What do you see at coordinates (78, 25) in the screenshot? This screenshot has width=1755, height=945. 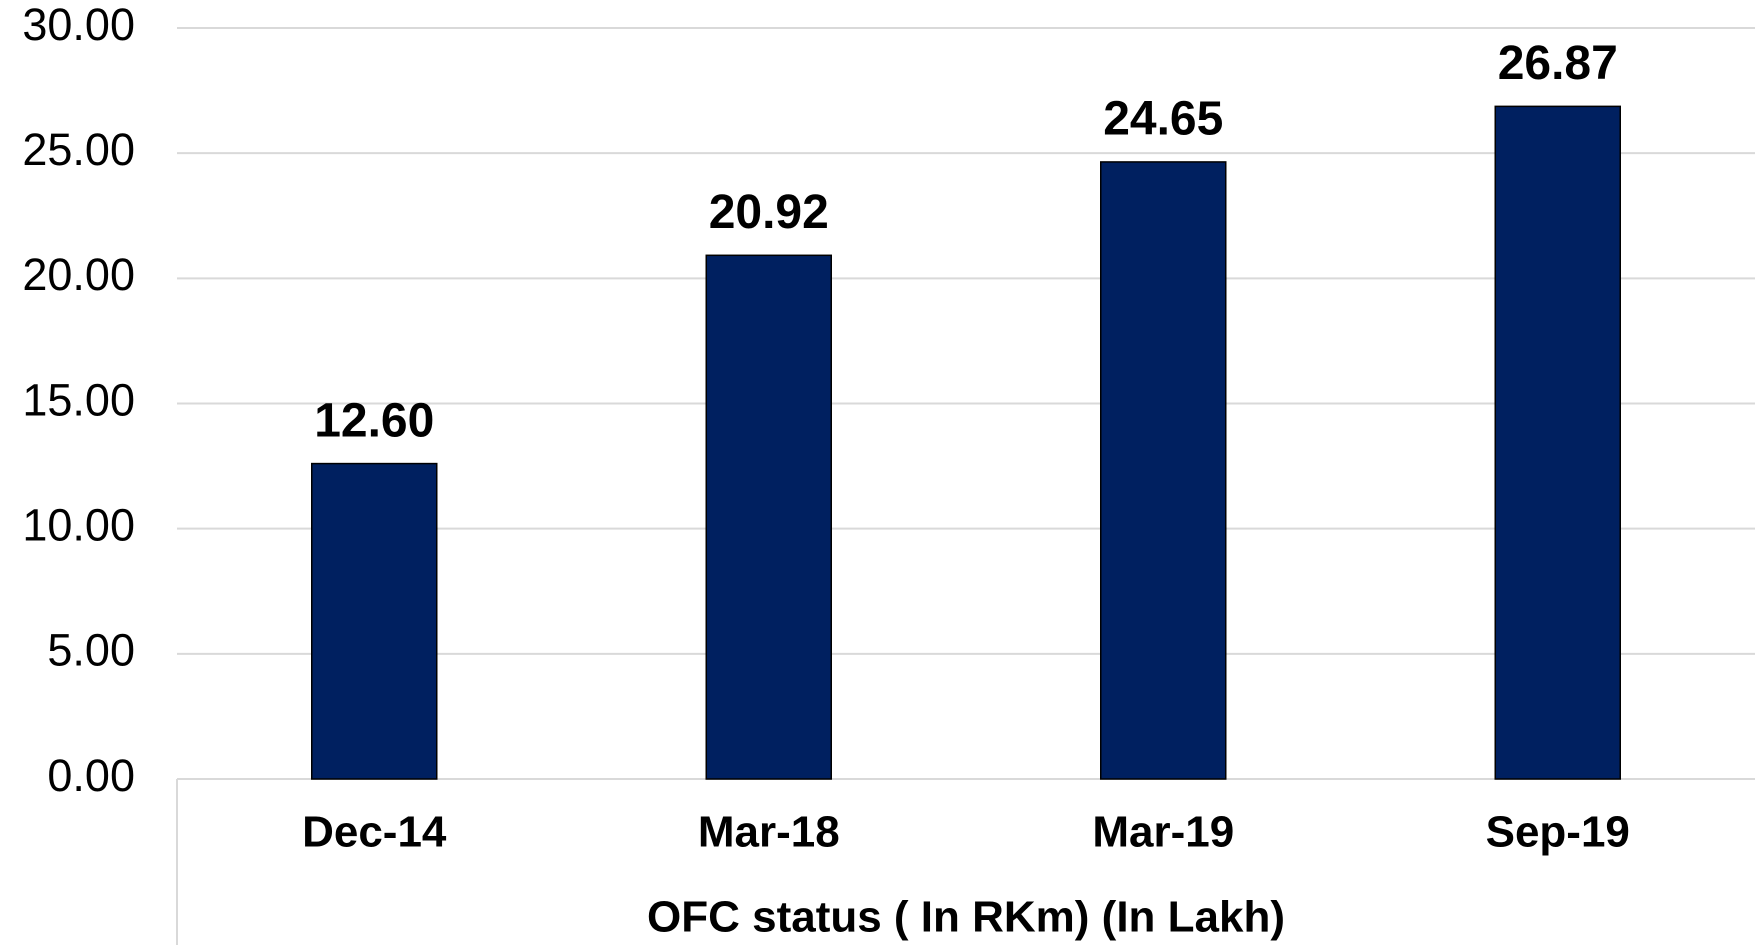 I see `y-tick-label: 30.00` at bounding box center [78, 25].